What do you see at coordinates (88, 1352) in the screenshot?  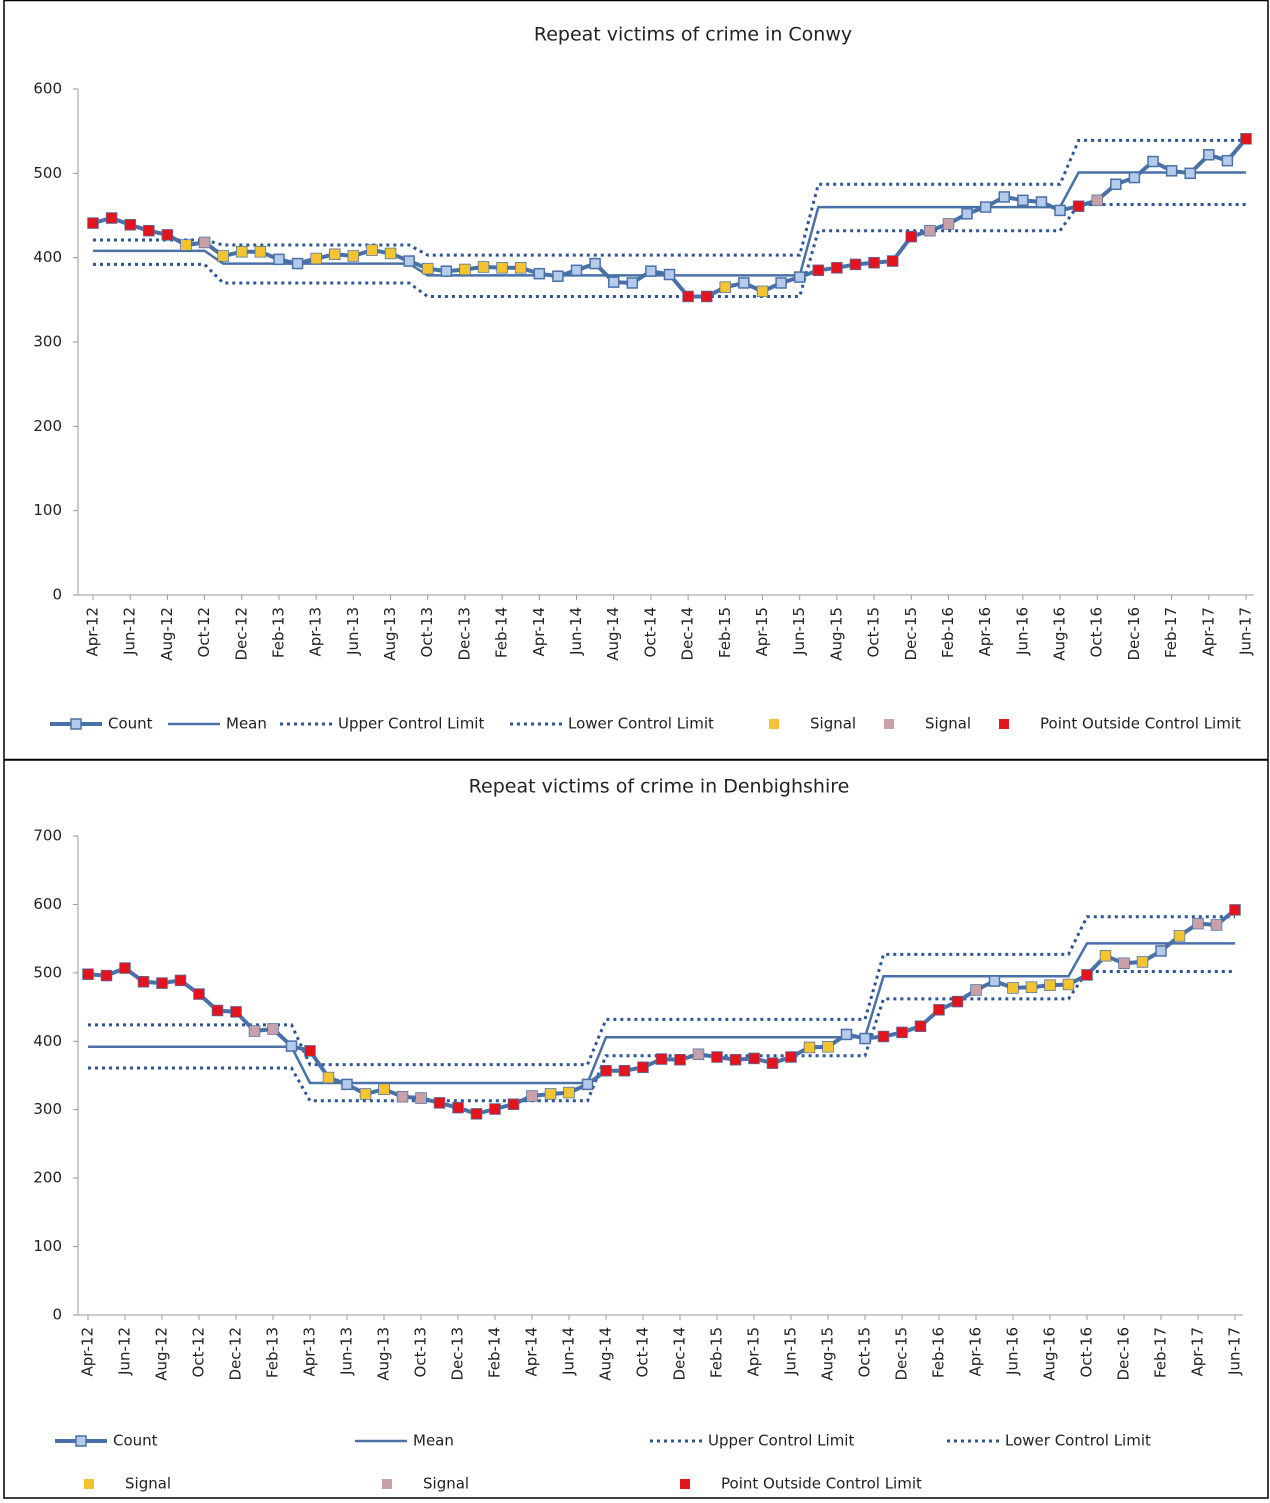 I see `x-tick-label: Apr-12` at bounding box center [88, 1352].